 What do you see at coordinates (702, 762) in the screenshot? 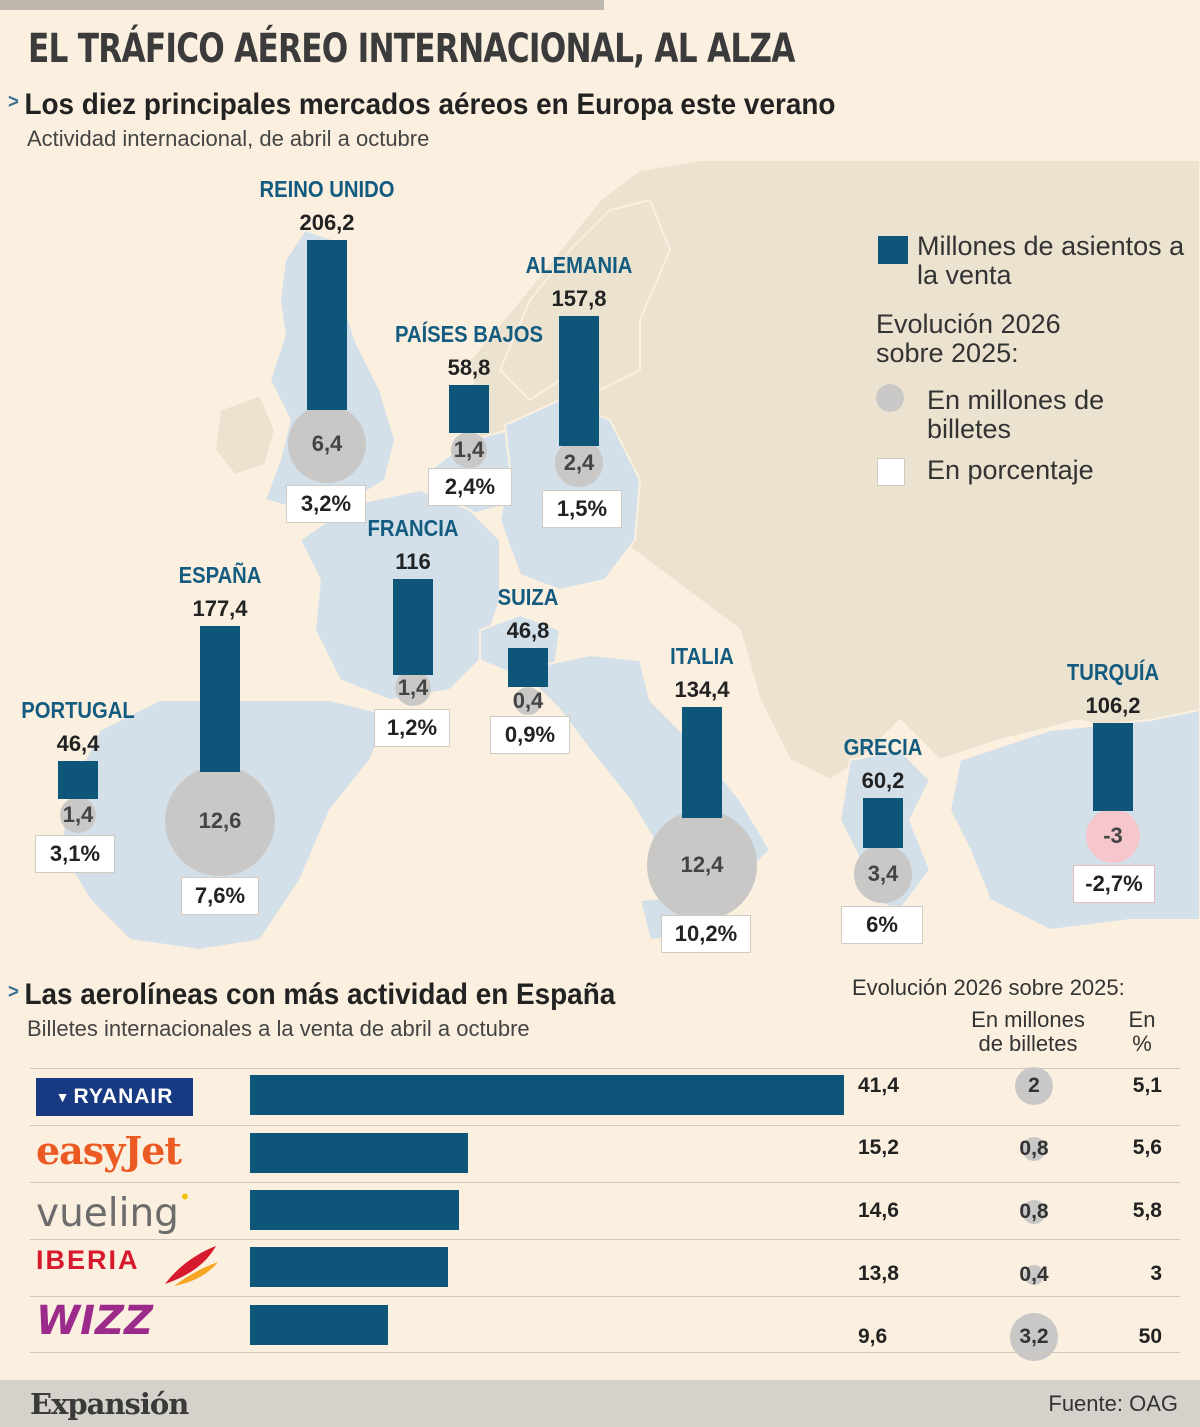
I see `seats-bar-italia` at bounding box center [702, 762].